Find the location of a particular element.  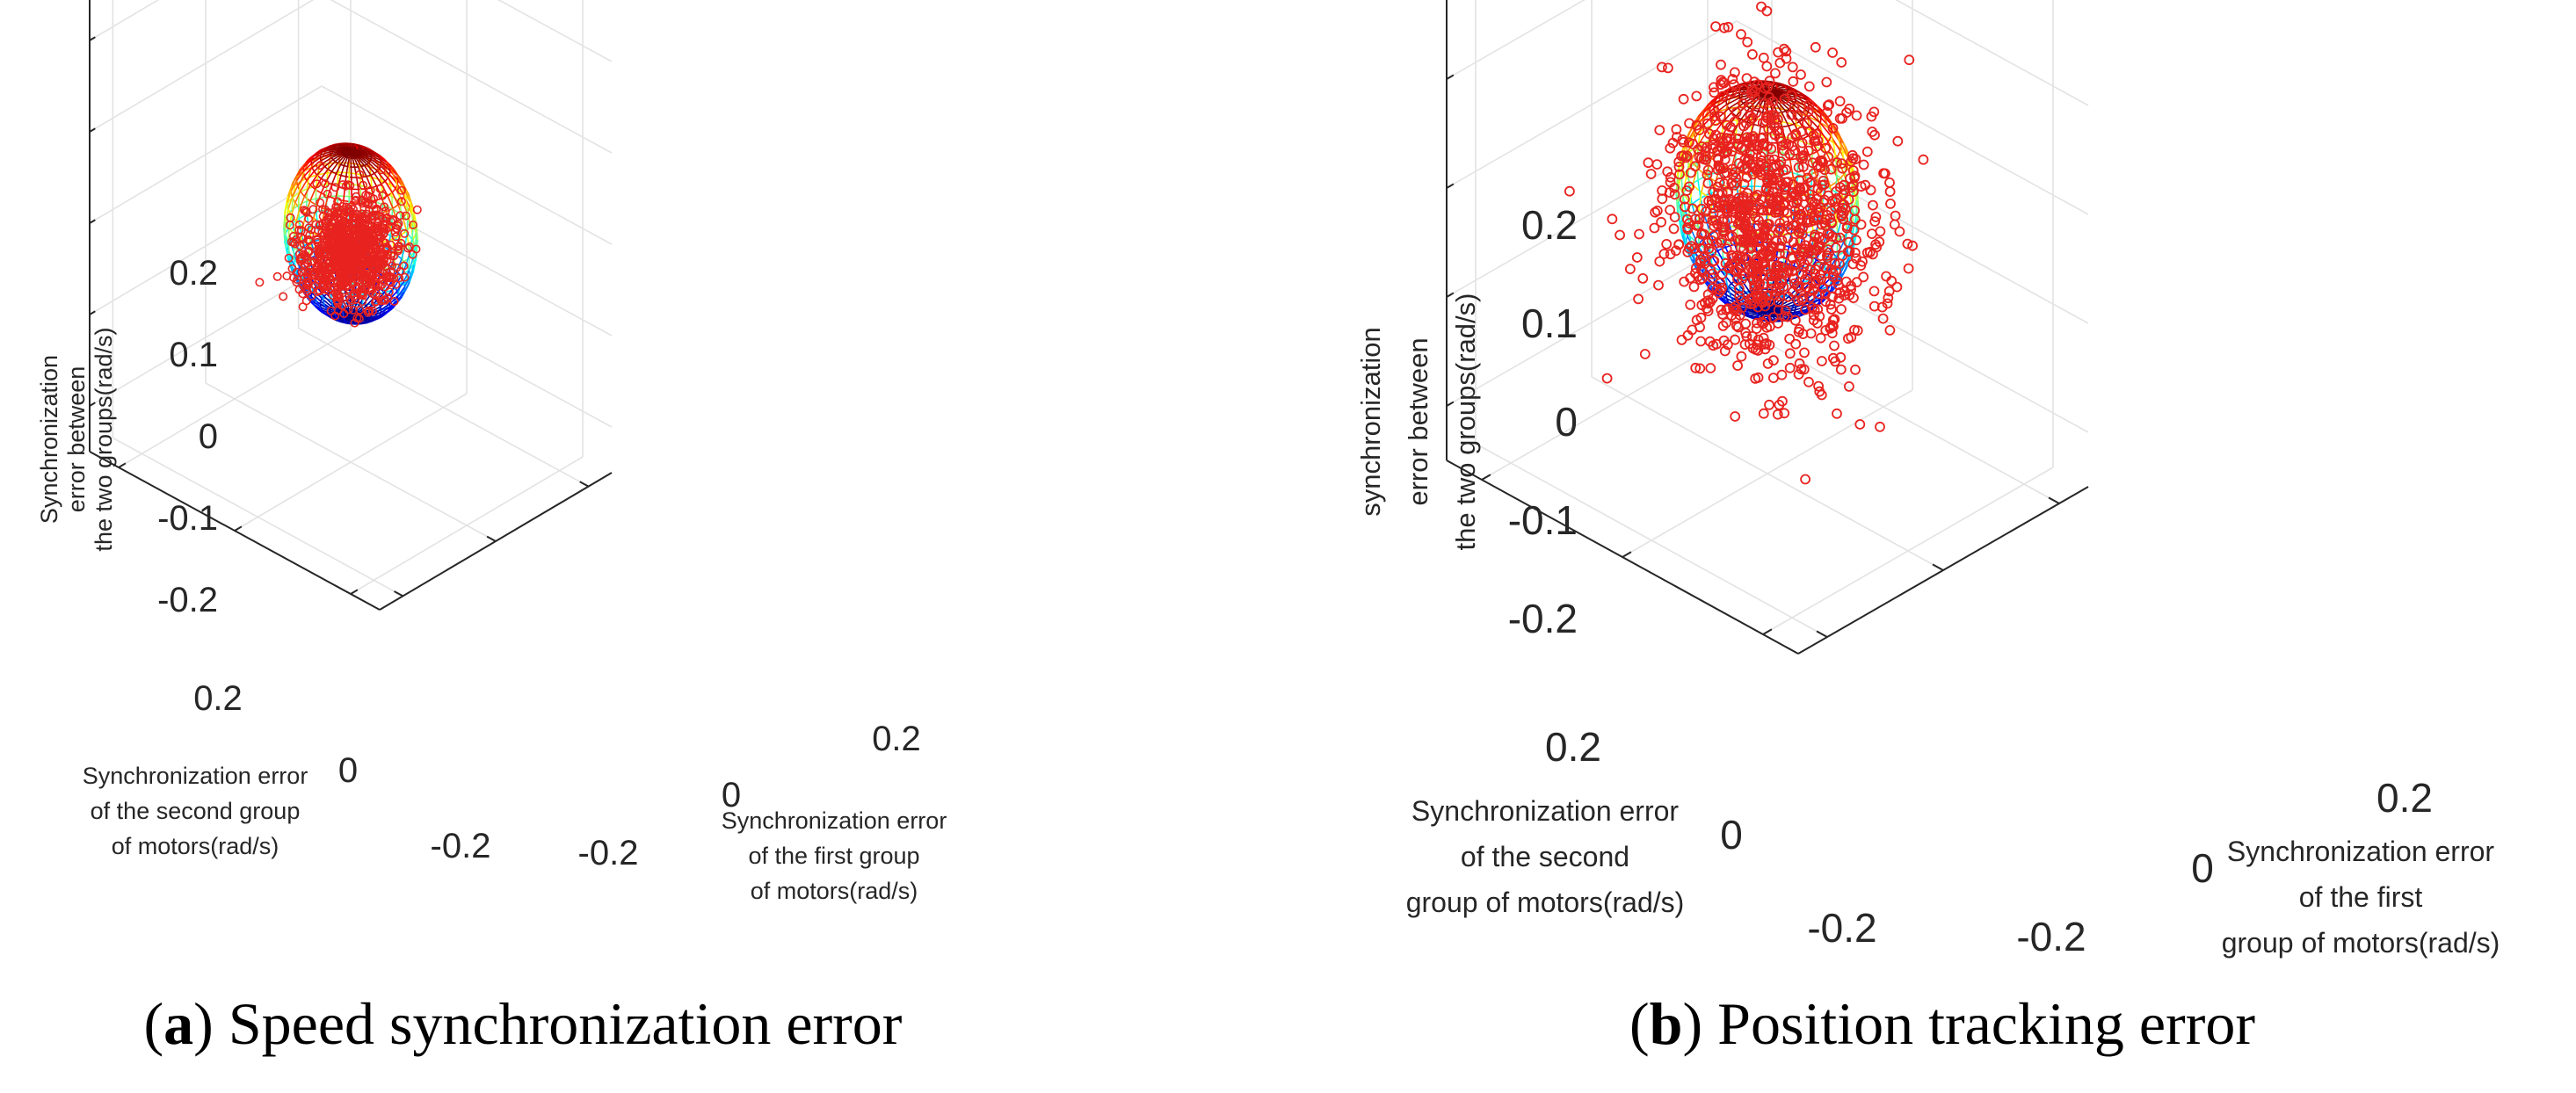

panel-a-x-tick-neg0.2: -0.2 is located at coordinates (608, 853).